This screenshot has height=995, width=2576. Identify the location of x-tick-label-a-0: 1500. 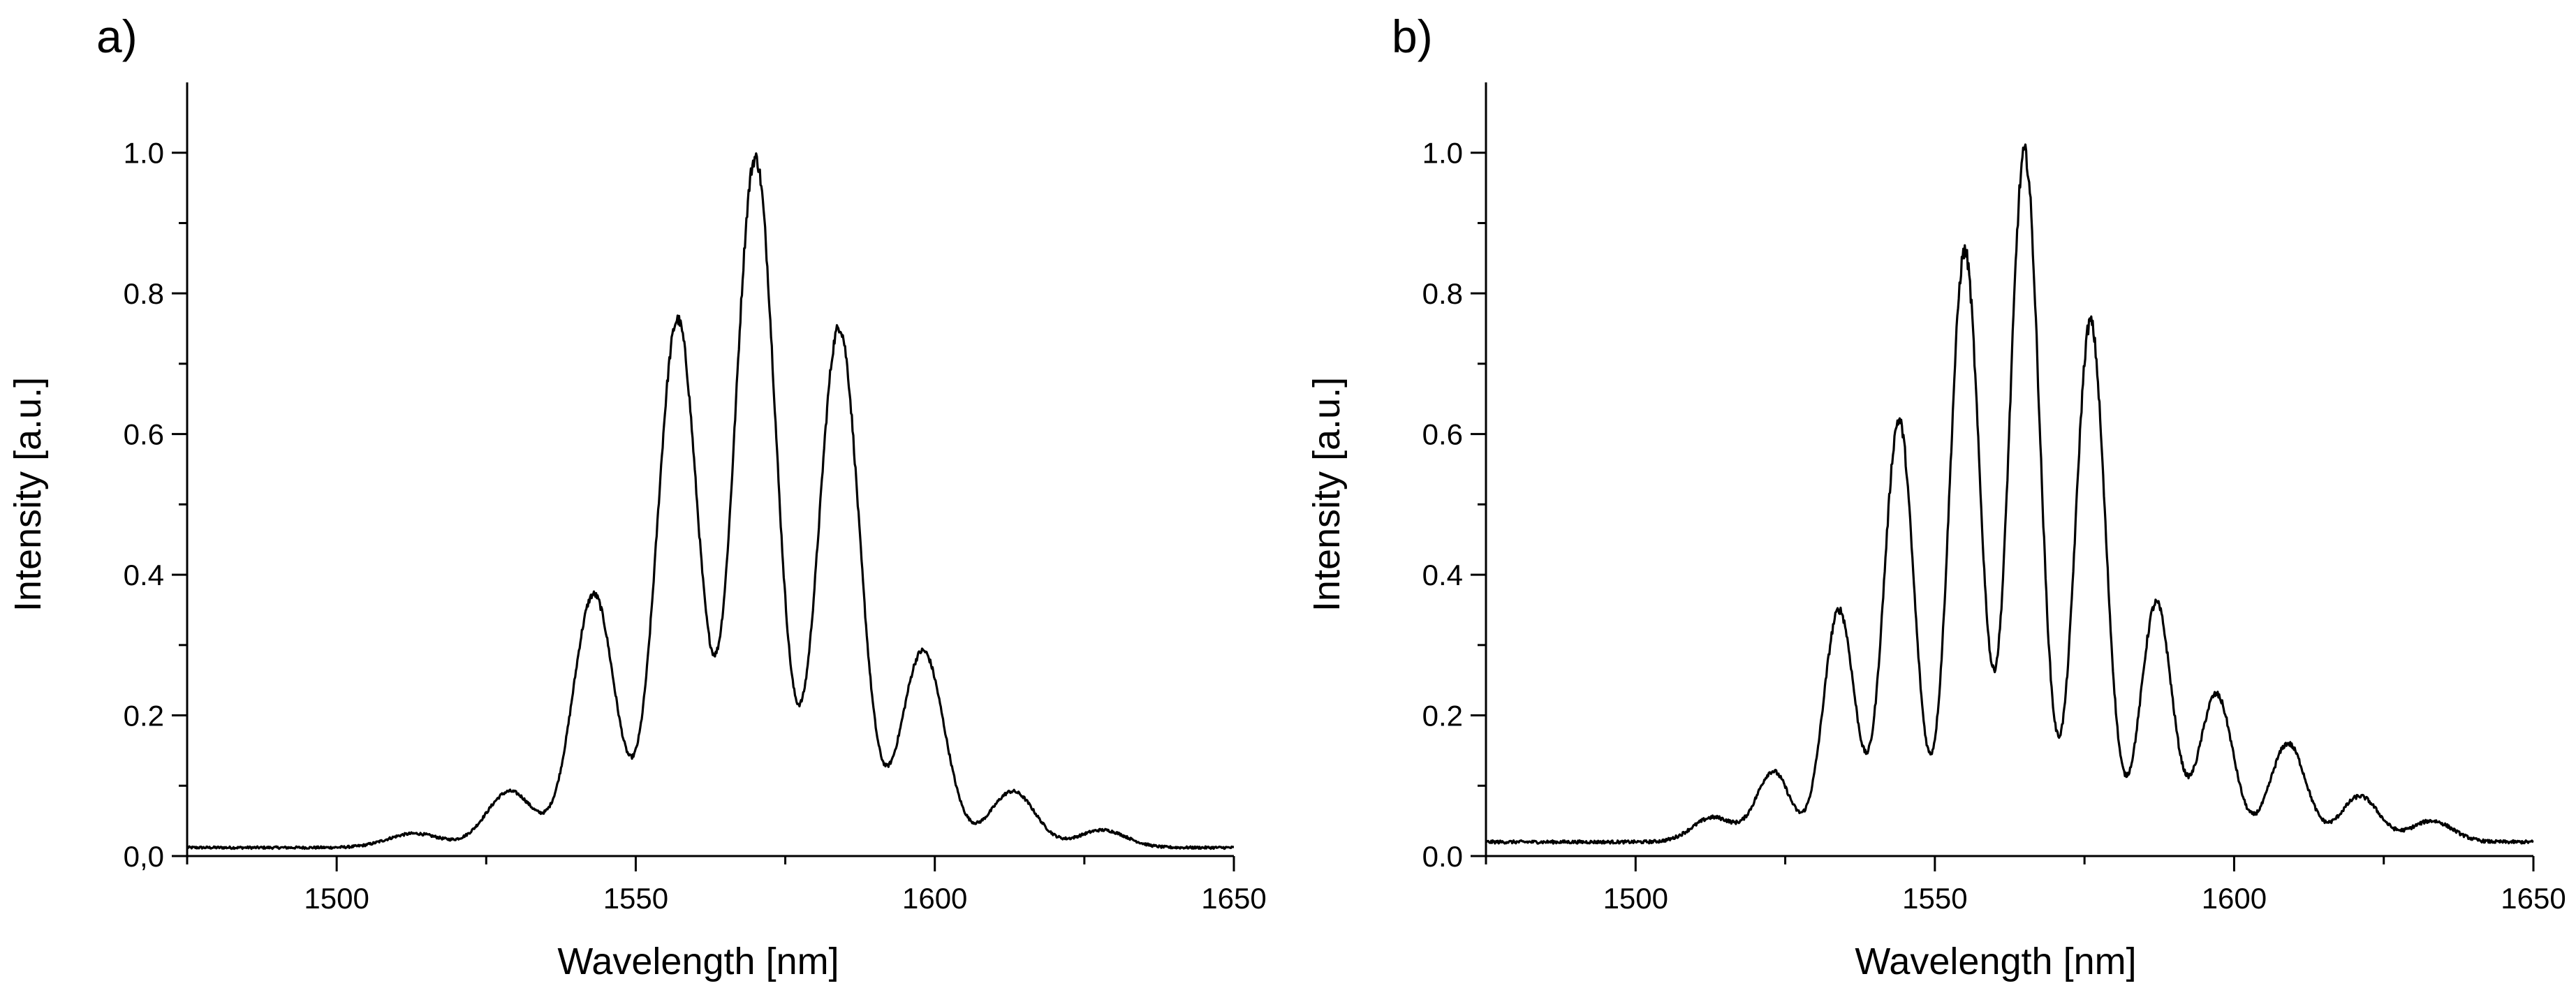
(336, 898).